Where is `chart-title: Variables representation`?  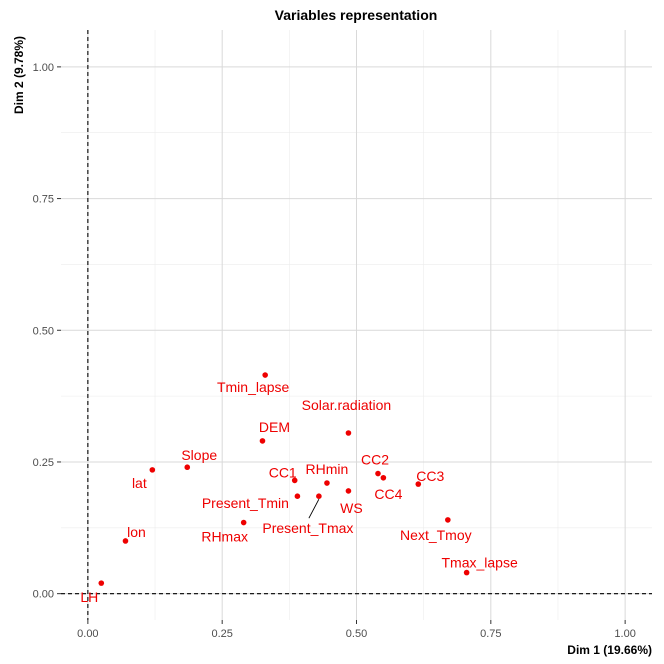 chart-title: Variables representation is located at coordinates (356, 15).